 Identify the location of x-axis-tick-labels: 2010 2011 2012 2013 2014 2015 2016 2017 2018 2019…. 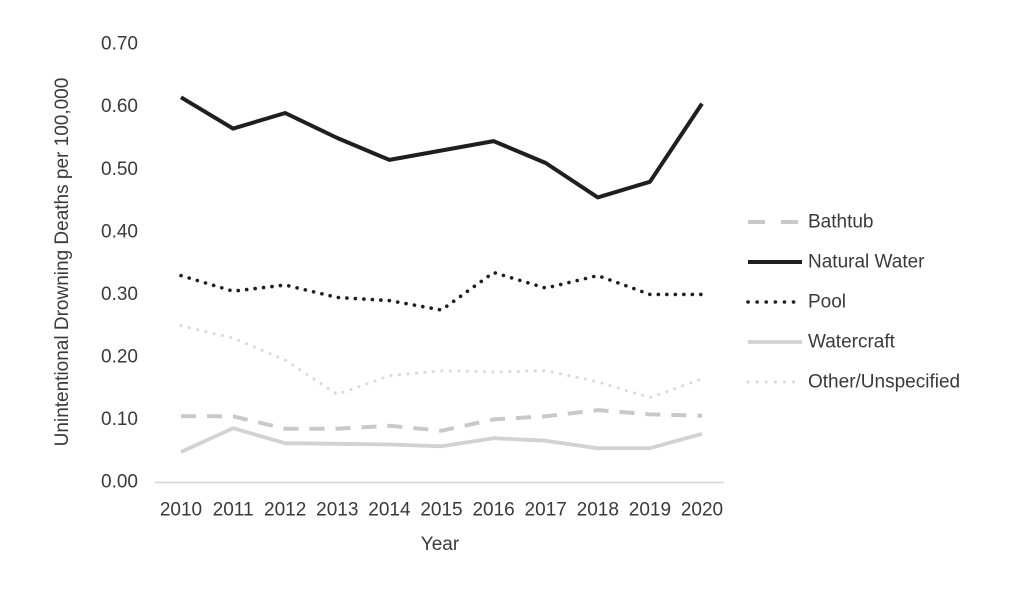
(441, 510).